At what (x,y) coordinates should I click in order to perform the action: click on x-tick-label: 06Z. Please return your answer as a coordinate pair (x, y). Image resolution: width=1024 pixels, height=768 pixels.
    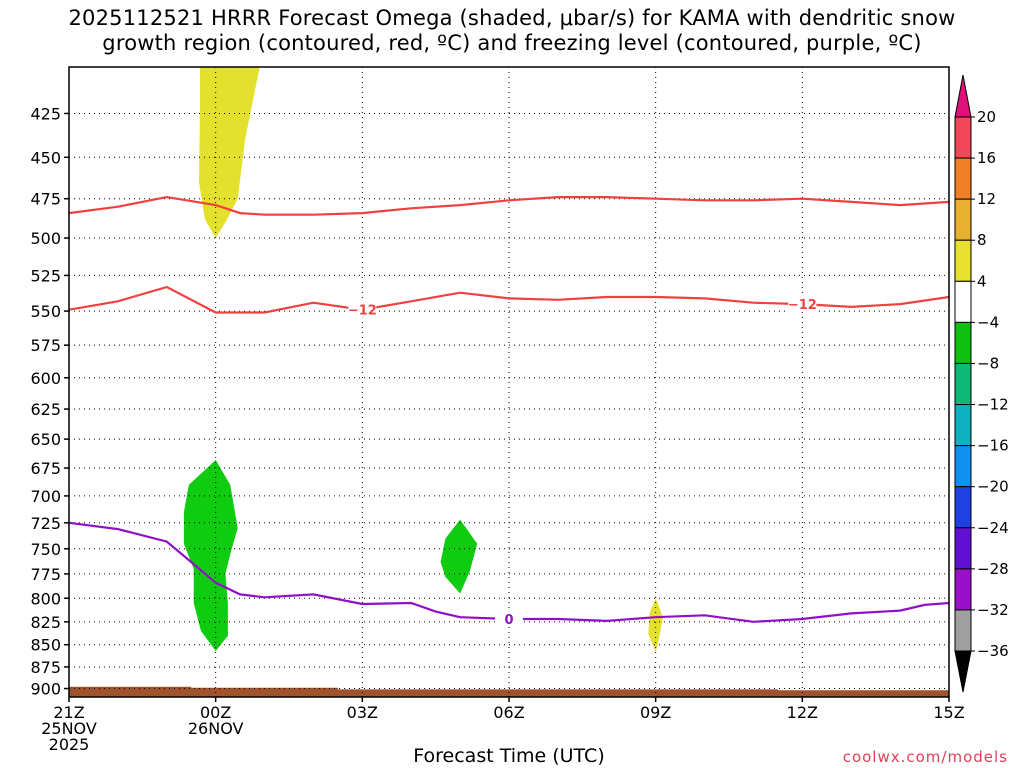
    Looking at the image, I should click on (508, 712).